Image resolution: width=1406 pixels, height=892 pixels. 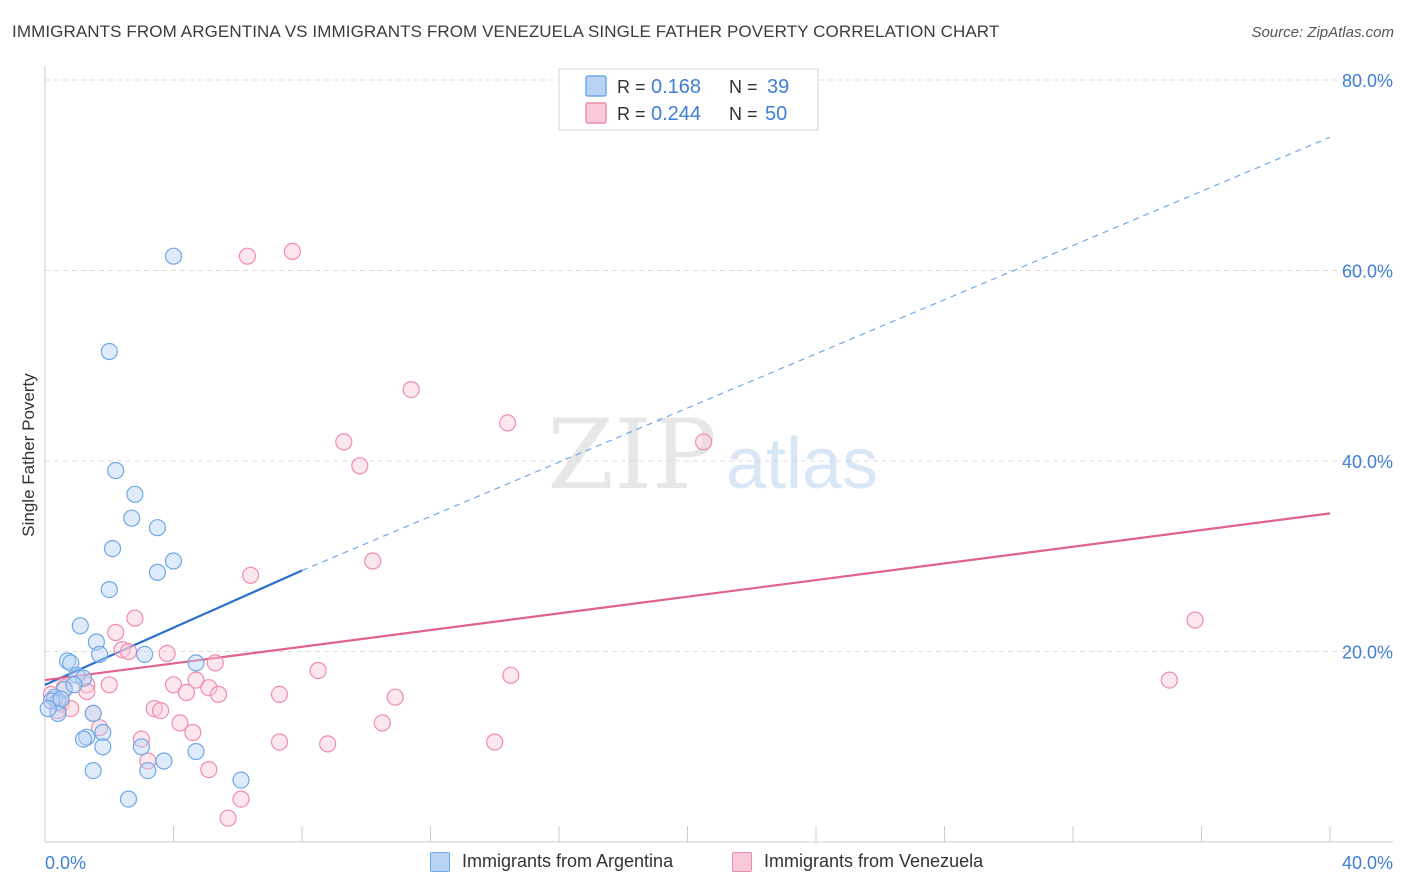 I want to click on y-axis-title: Single Father Poverty, so click(x=28, y=455).